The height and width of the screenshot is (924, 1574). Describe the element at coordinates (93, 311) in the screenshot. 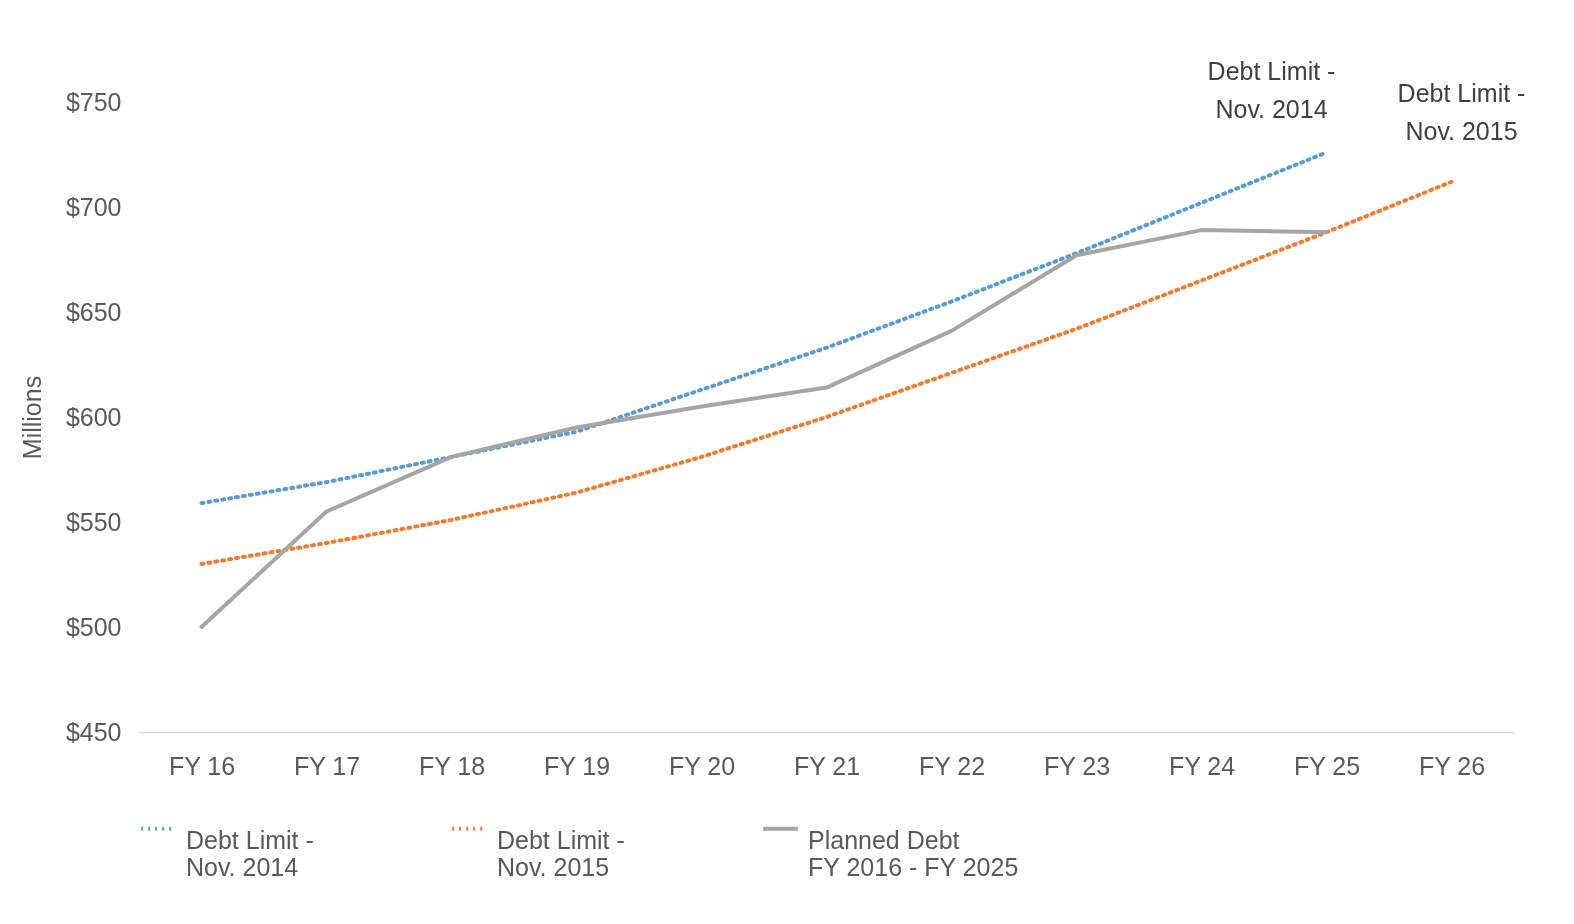

I see `y-tick-label: $650` at that location.